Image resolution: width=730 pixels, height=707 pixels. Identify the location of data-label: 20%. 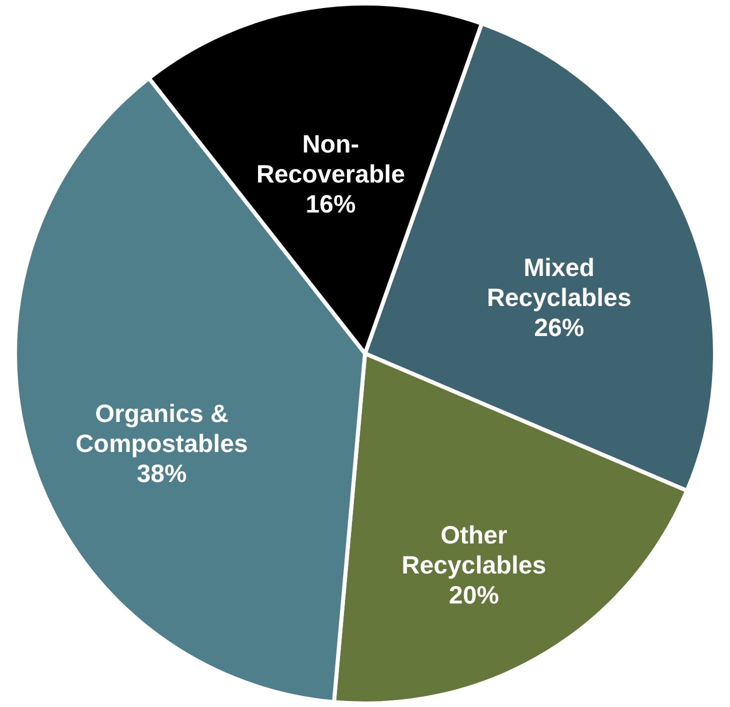
(473, 595).